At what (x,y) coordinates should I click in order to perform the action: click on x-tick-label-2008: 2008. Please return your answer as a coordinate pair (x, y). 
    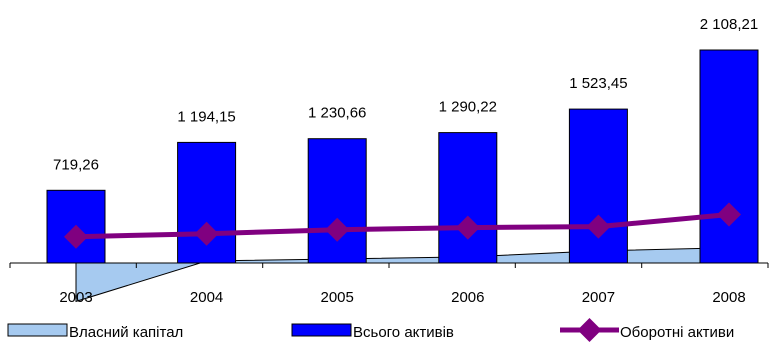
    Looking at the image, I should click on (728, 297).